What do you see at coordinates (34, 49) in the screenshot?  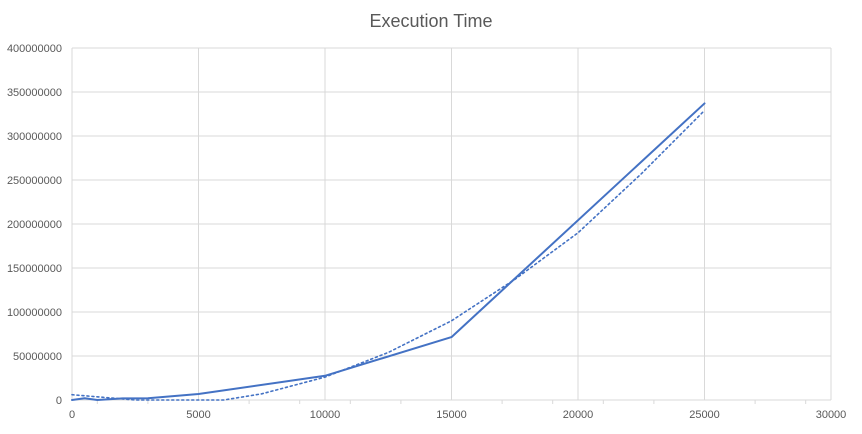 I see `y-tick-label: 400000000` at bounding box center [34, 49].